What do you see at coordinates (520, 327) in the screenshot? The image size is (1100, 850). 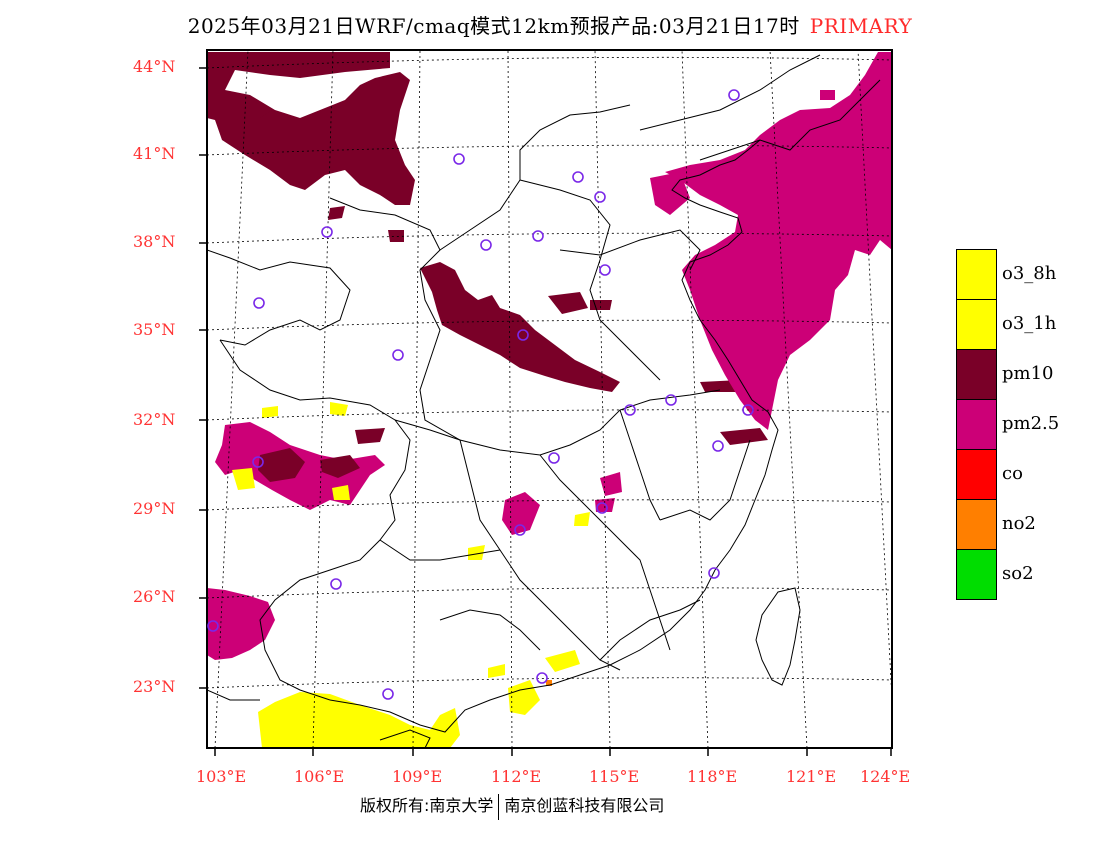 I see `pm10-region-central` at bounding box center [520, 327].